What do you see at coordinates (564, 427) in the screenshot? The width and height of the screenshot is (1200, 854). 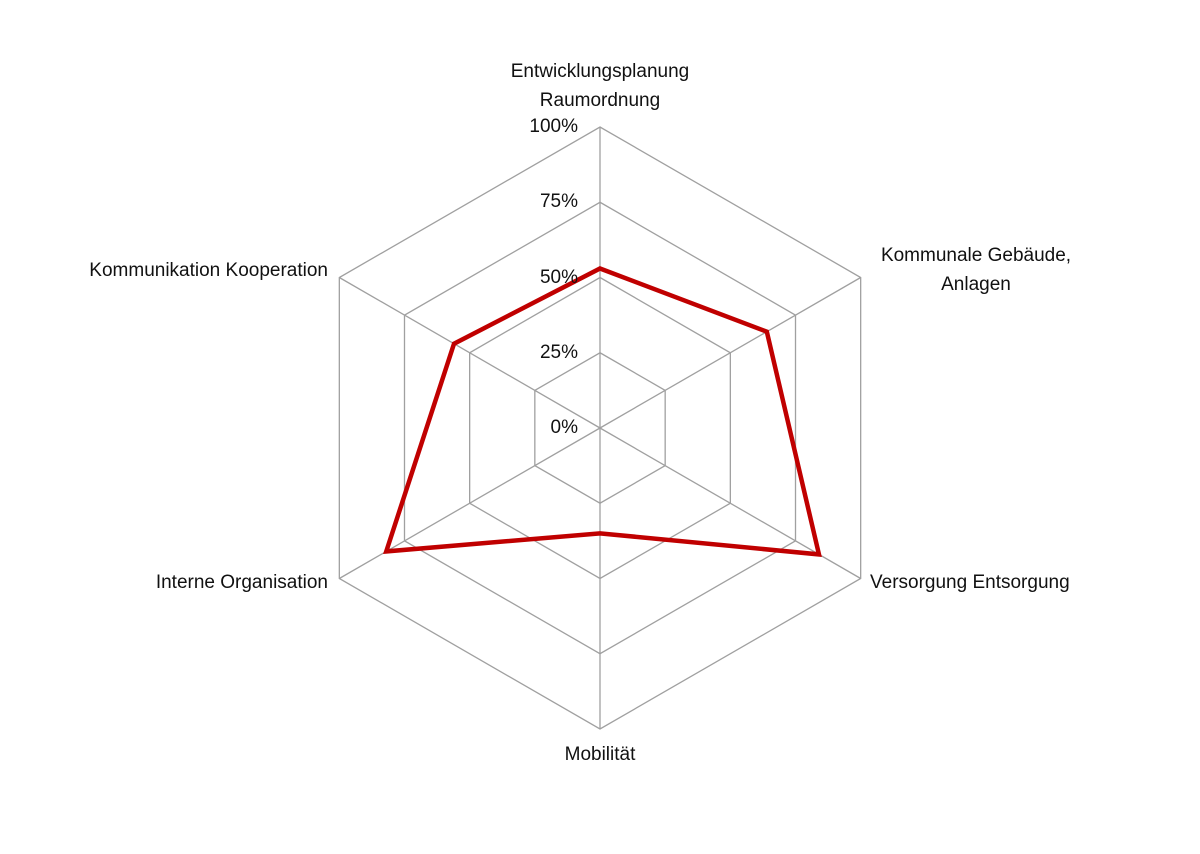 I see `r-tick-label: 0%` at bounding box center [564, 427].